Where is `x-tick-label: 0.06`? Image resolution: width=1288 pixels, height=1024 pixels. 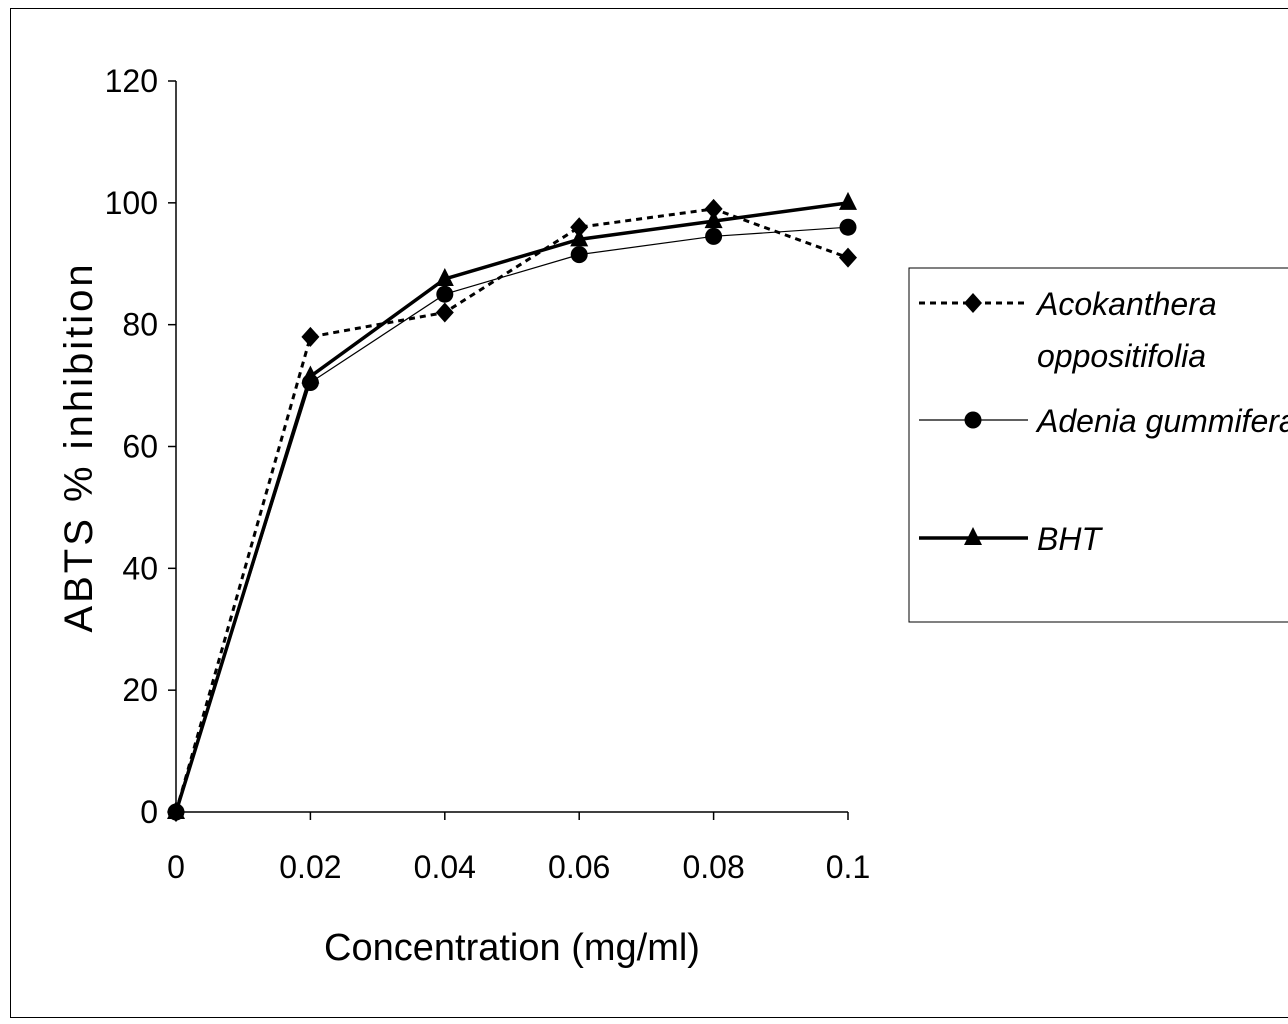 x-tick-label: 0.06 is located at coordinates (579, 867).